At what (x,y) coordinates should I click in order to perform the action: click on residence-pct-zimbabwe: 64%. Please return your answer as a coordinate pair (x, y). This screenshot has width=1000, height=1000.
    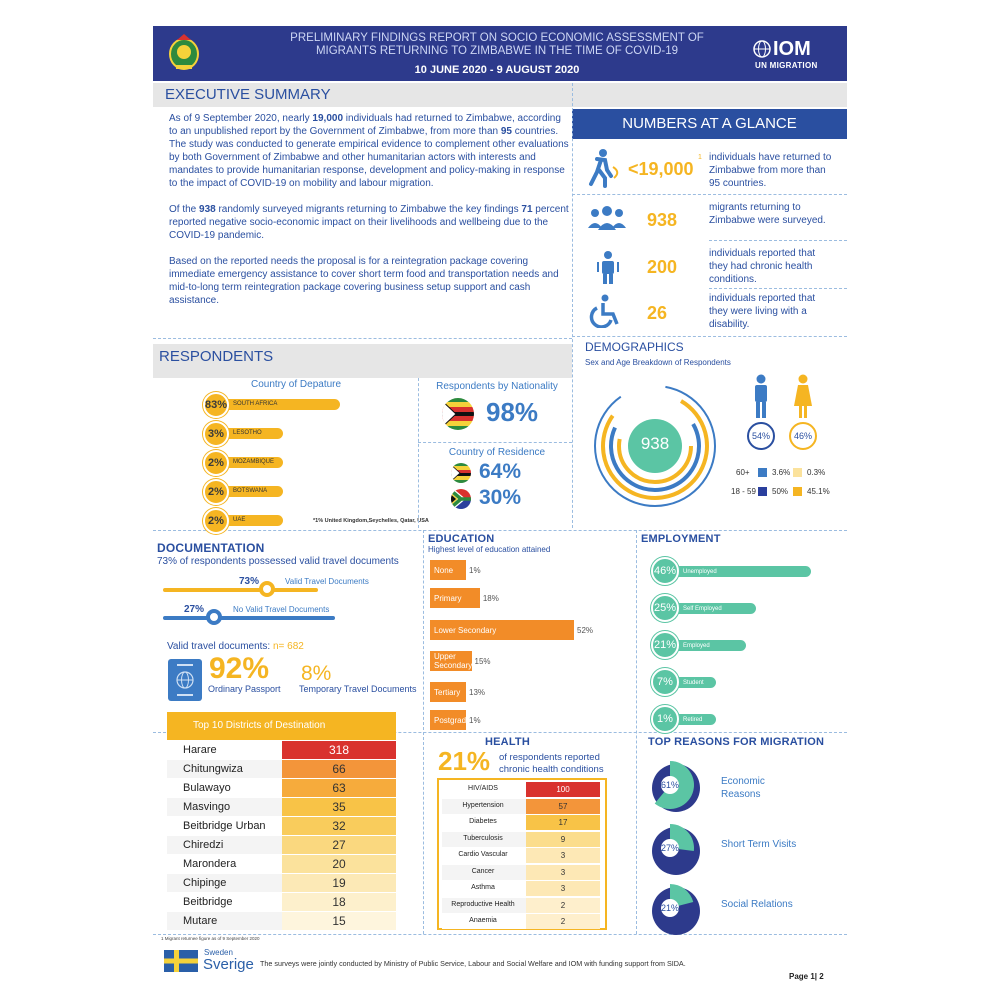
    Looking at the image, I should click on (500, 471).